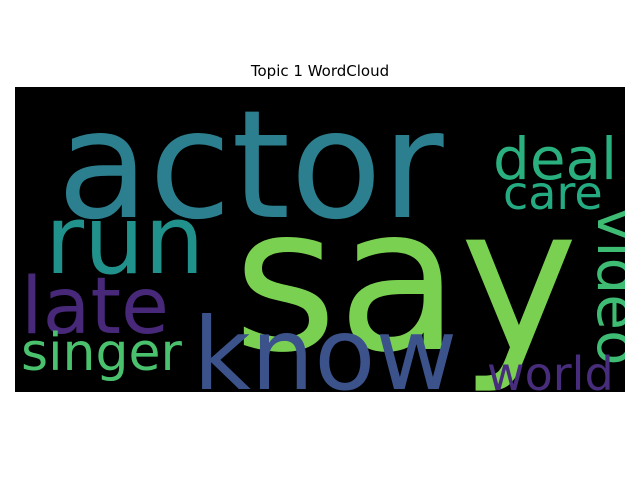 Image resolution: width=640 pixels, height=480 pixels. Describe the element at coordinates (124, 241) in the screenshot. I see `word-run: run` at that location.